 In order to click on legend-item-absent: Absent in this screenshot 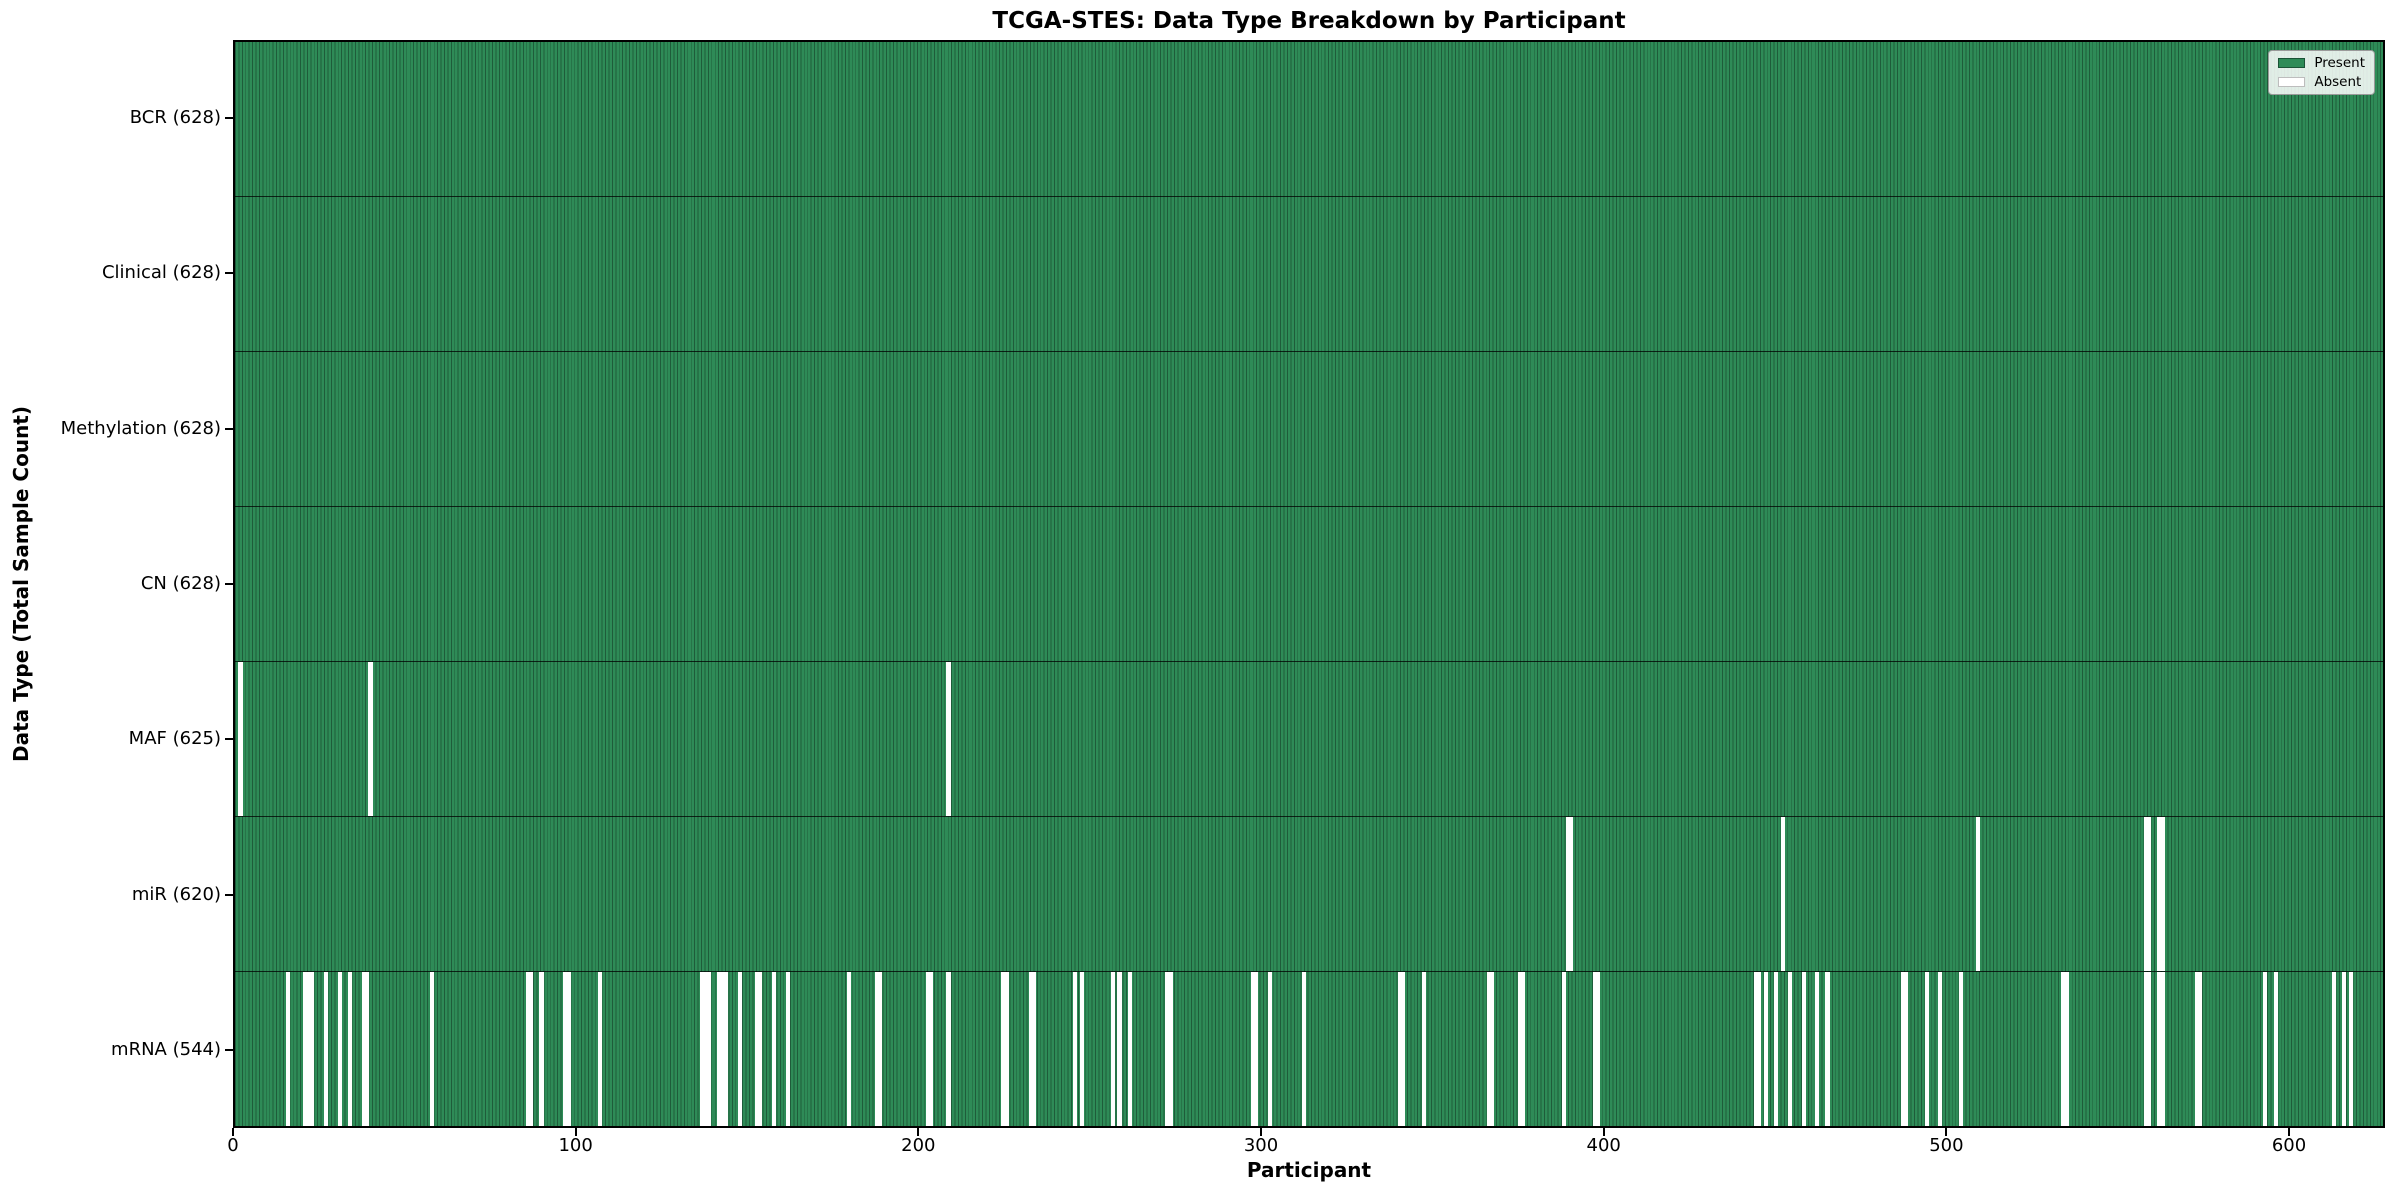, I will do `click(2321, 82)`.